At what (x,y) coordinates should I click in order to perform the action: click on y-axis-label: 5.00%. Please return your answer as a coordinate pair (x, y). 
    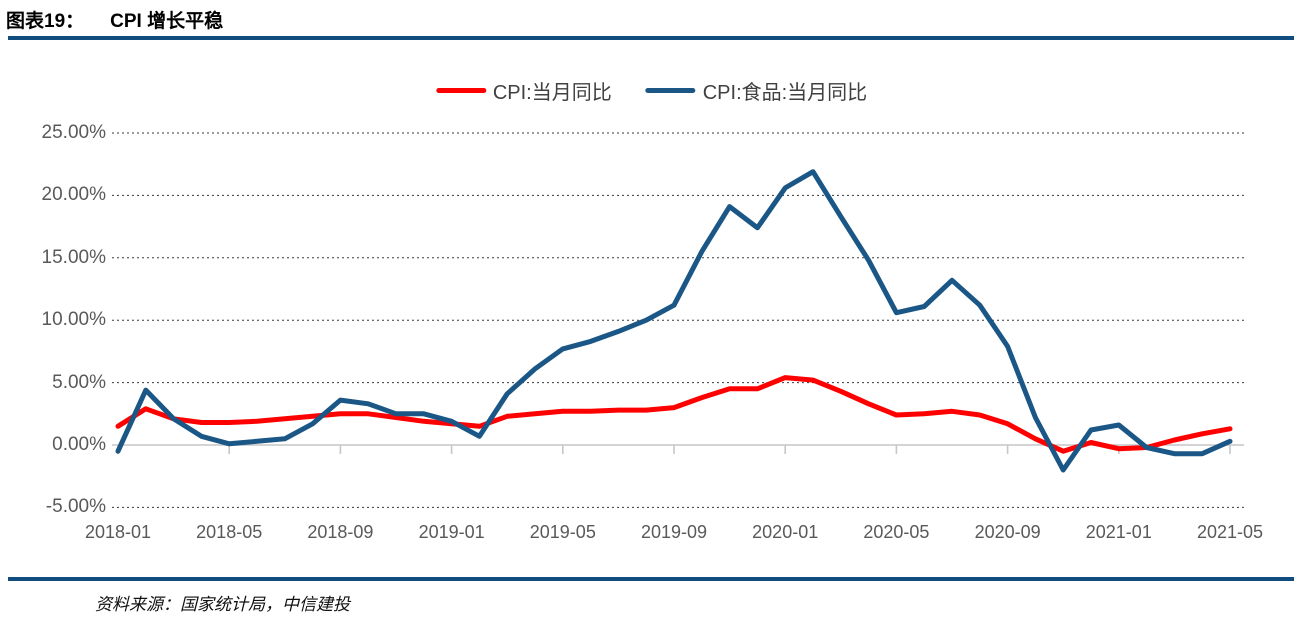
    Looking at the image, I should click on (79, 382).